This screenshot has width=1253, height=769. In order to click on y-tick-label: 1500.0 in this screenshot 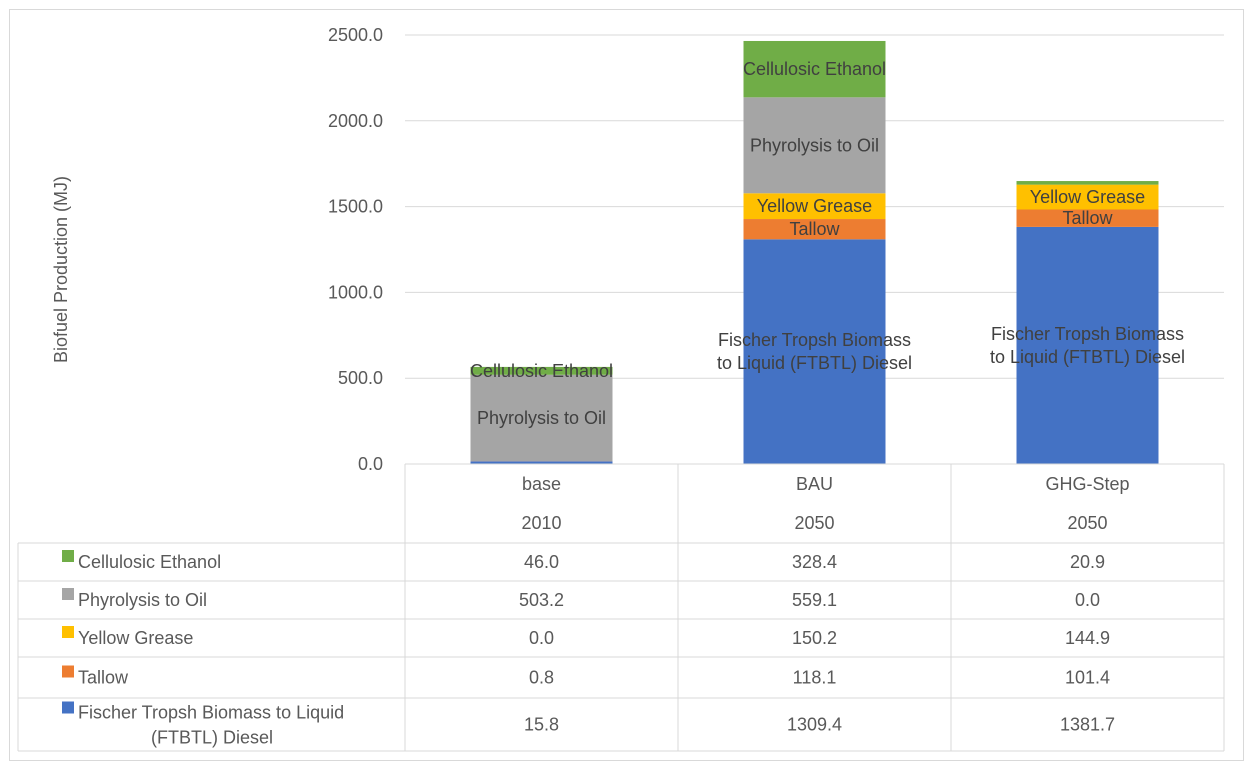, I will do `click(355, 207)`.